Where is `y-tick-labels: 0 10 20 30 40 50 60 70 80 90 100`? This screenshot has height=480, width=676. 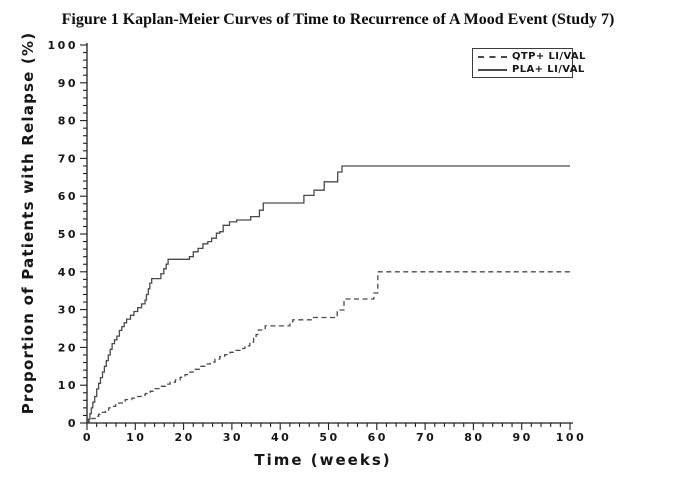 y-tick-labels: 0 10 20 30 40 50 60 70 80 90 100 is located at coordinates (63, 234).